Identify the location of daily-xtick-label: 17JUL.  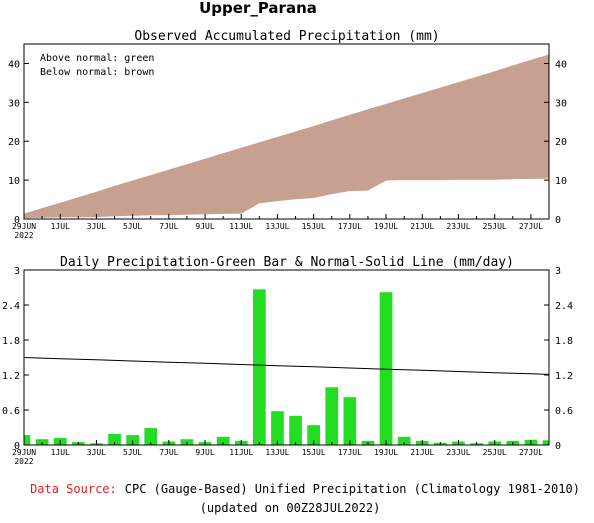
(350, 452).